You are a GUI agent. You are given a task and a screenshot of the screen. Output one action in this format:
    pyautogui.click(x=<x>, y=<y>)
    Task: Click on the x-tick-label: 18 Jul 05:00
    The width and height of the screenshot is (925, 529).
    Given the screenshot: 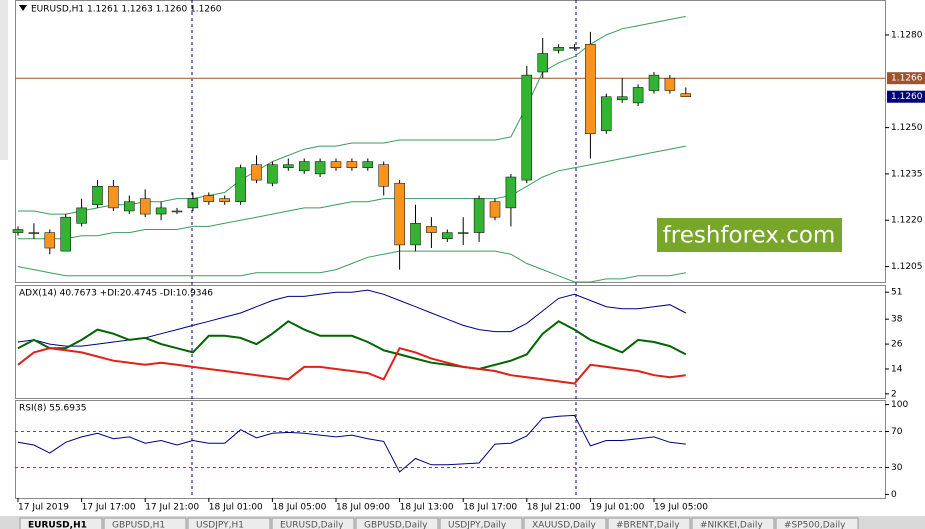 What is the action you would take?
    pyautogui.click(x=299, y=508)
    